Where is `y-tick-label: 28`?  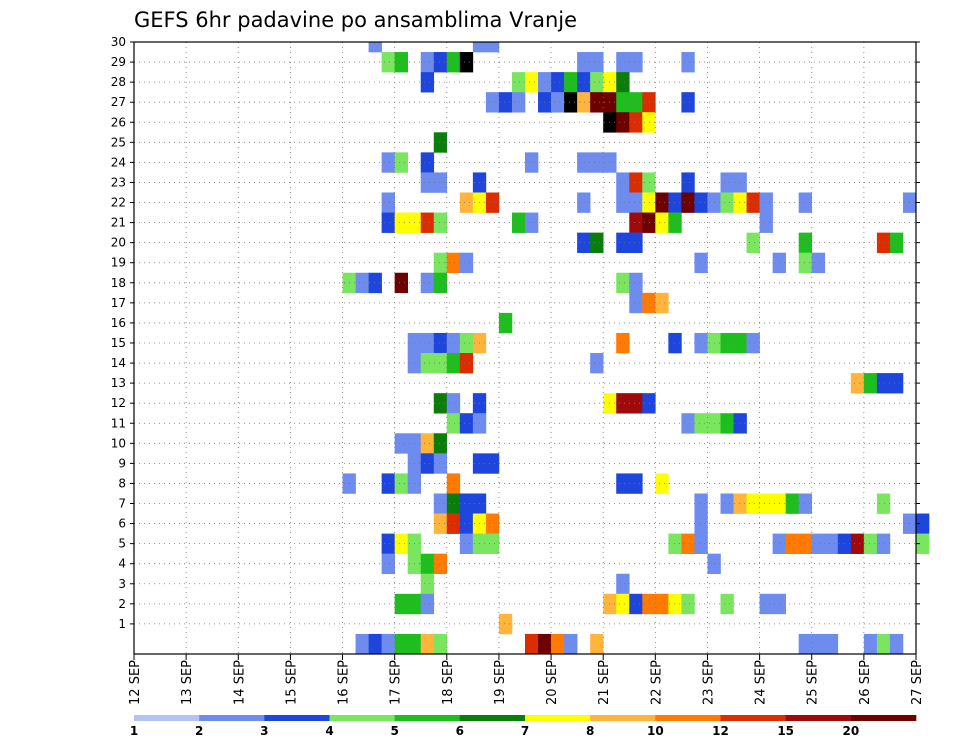 y-tick-label: 28 is located at coordinates (118, 82).